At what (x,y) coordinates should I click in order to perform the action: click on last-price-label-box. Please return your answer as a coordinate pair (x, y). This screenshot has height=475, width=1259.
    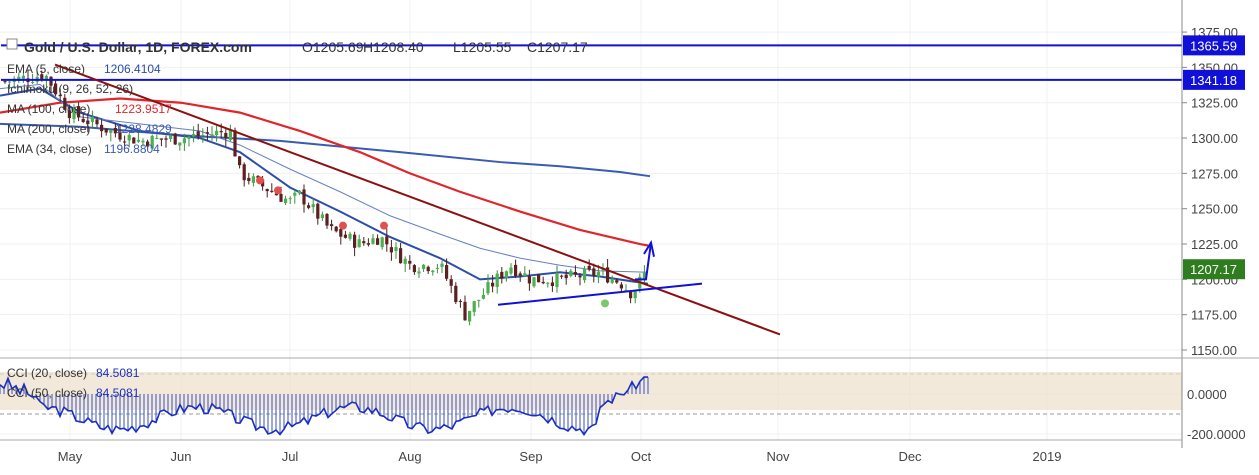
    Looking at the image, I should click on (1214, 269).